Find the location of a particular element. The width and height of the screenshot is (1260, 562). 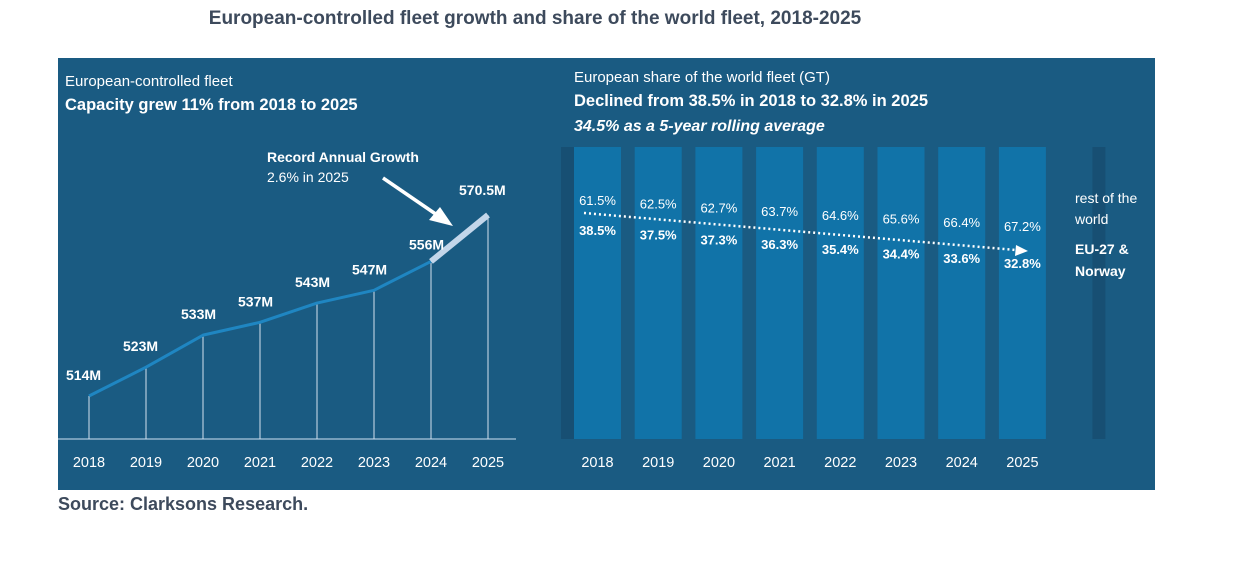

trend-line is located at coordinates (800, 231).